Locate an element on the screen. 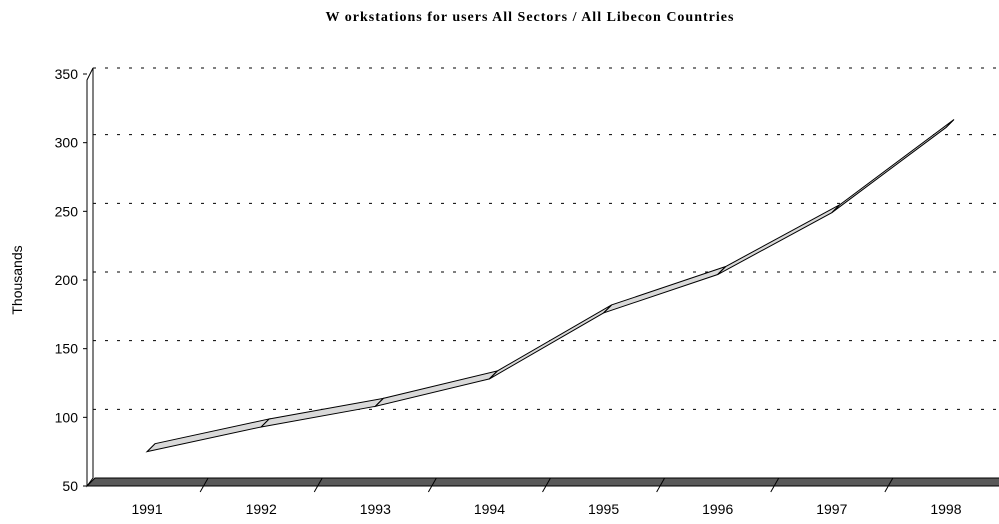 The image size is (999, 524). axes-layer is located at coordinates (88, 277).